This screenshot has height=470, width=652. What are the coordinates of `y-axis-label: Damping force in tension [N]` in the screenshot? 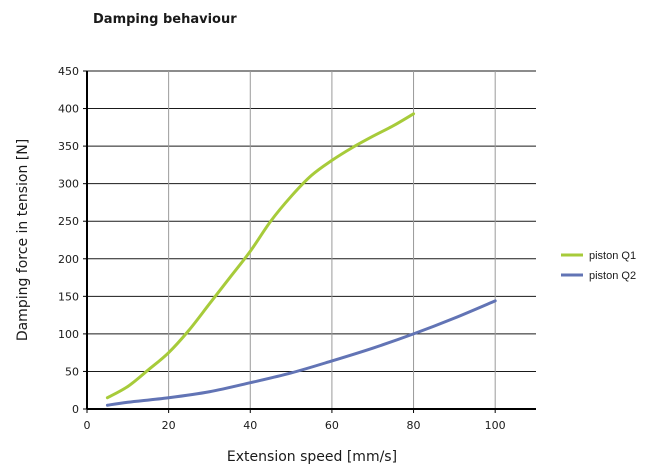 It's located at (23, 240).